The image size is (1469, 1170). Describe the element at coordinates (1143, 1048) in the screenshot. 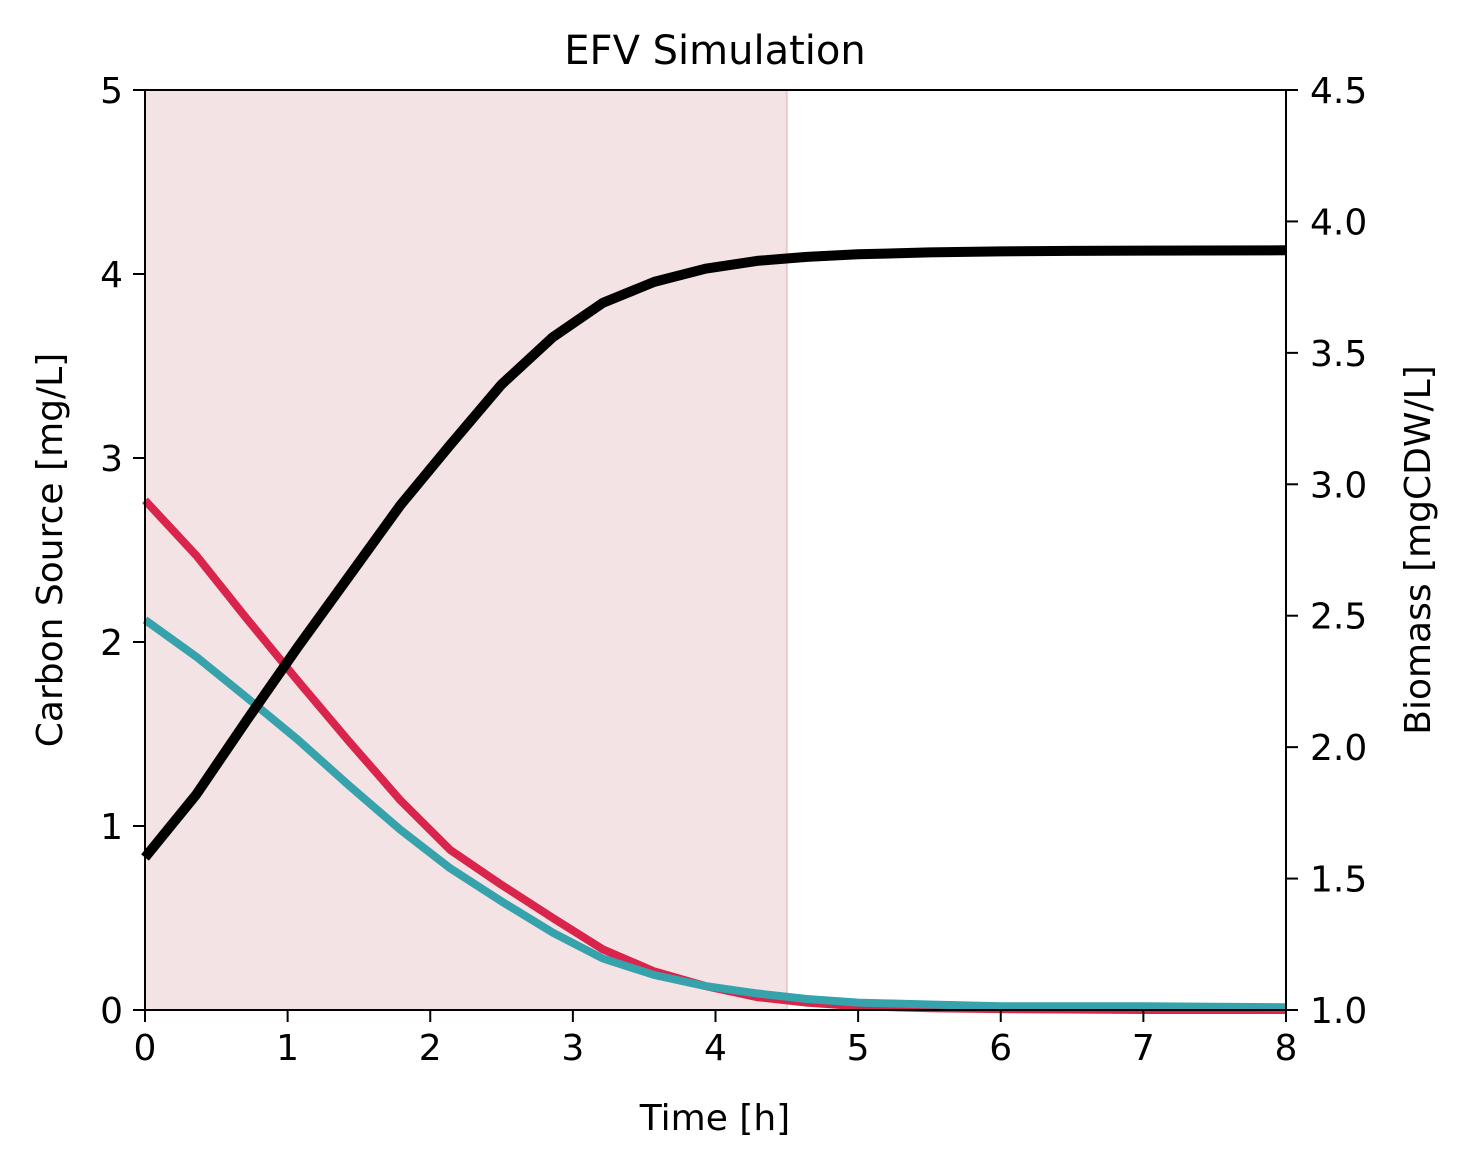

I see `x-tick-label: 7` at that location.